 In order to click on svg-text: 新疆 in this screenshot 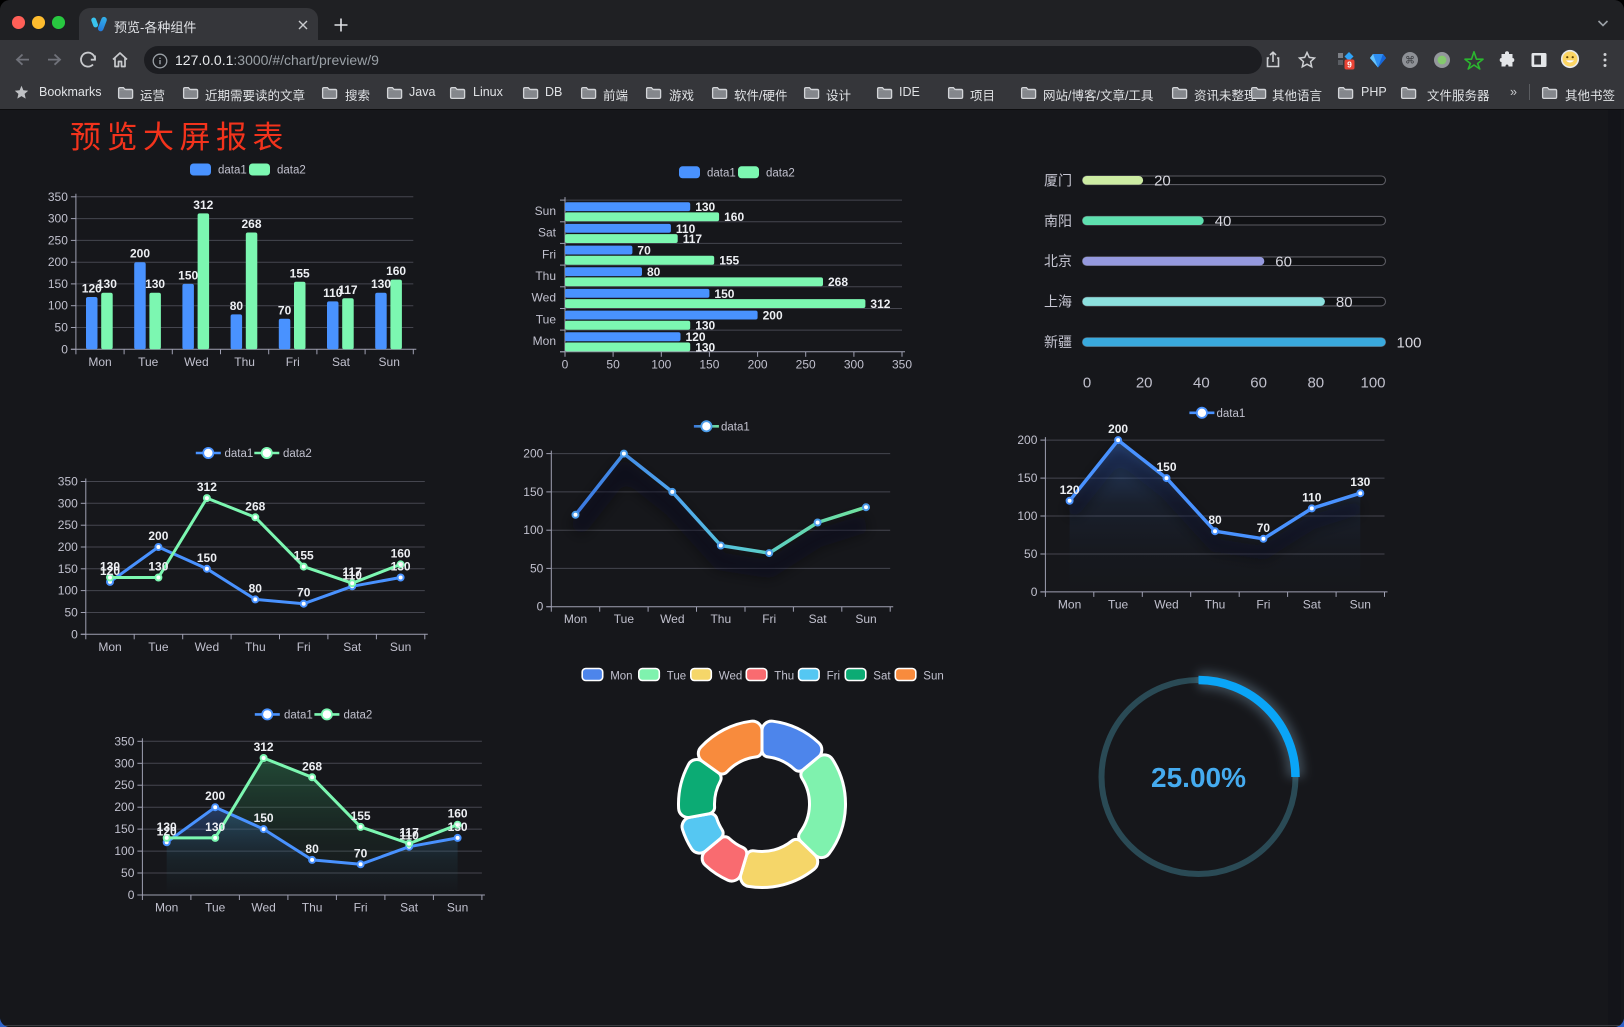, I will do `click(1058, 342)`.